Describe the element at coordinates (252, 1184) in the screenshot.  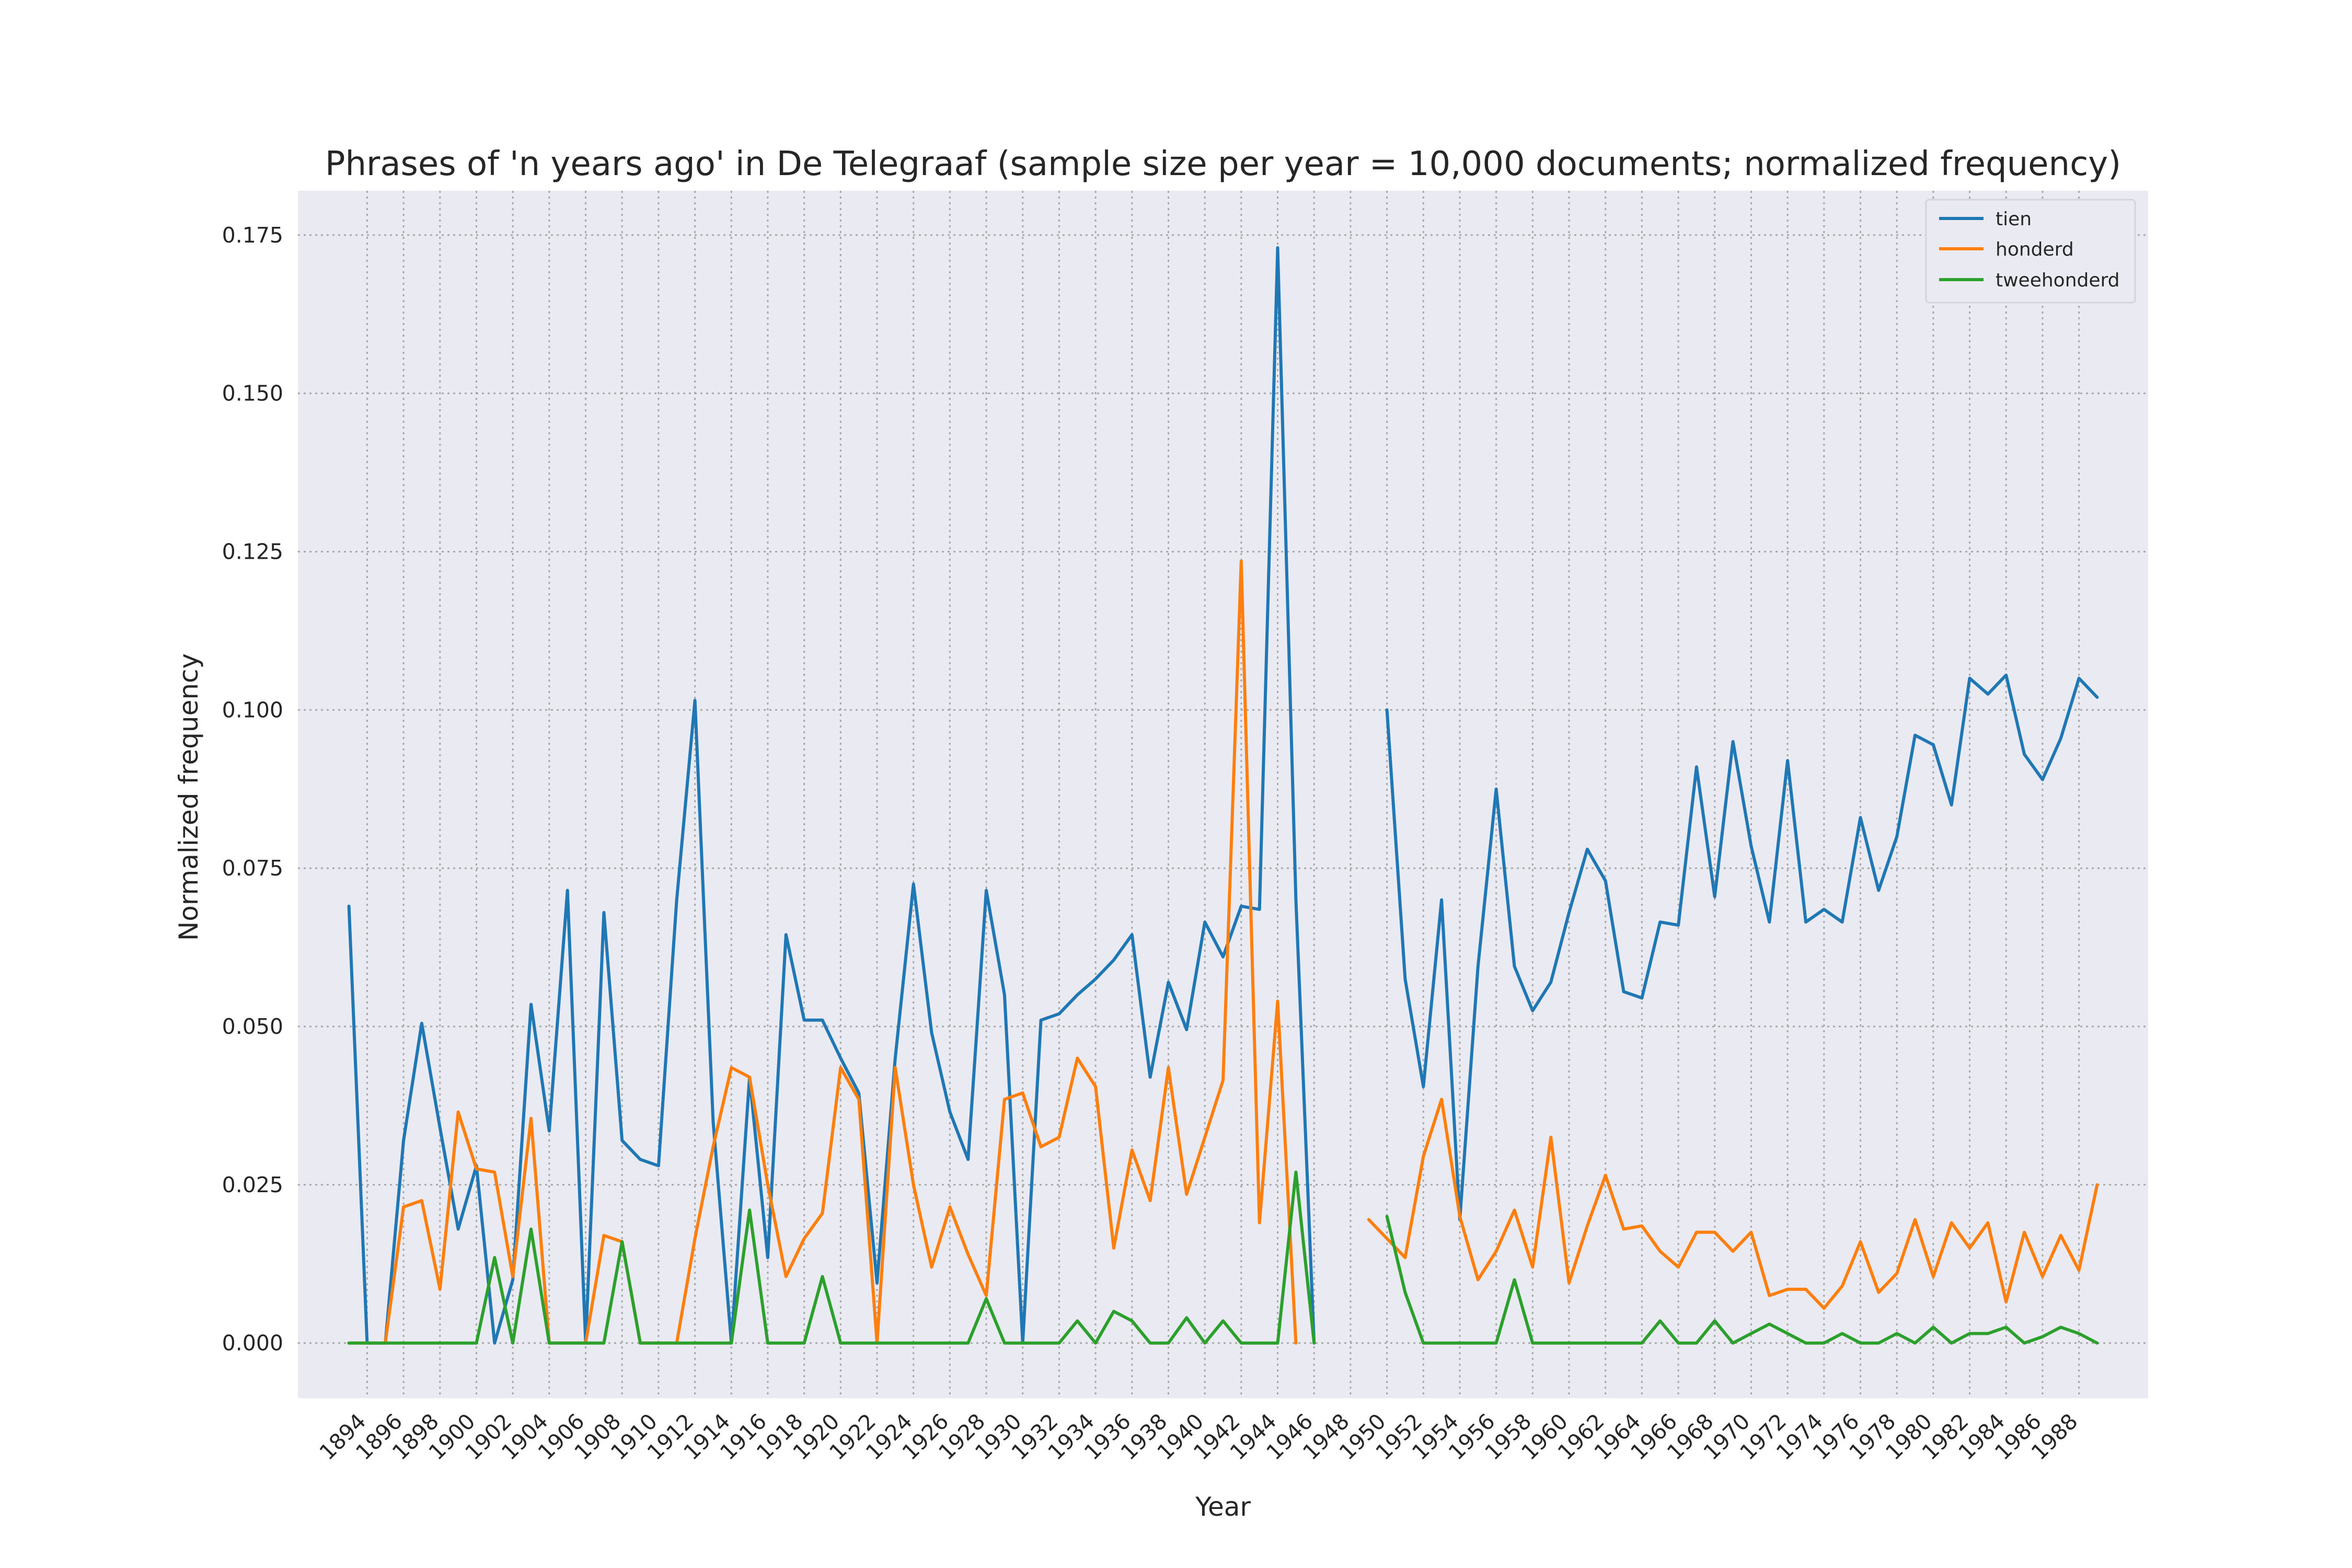
I see `y-tick-label: 0.025` at that location.